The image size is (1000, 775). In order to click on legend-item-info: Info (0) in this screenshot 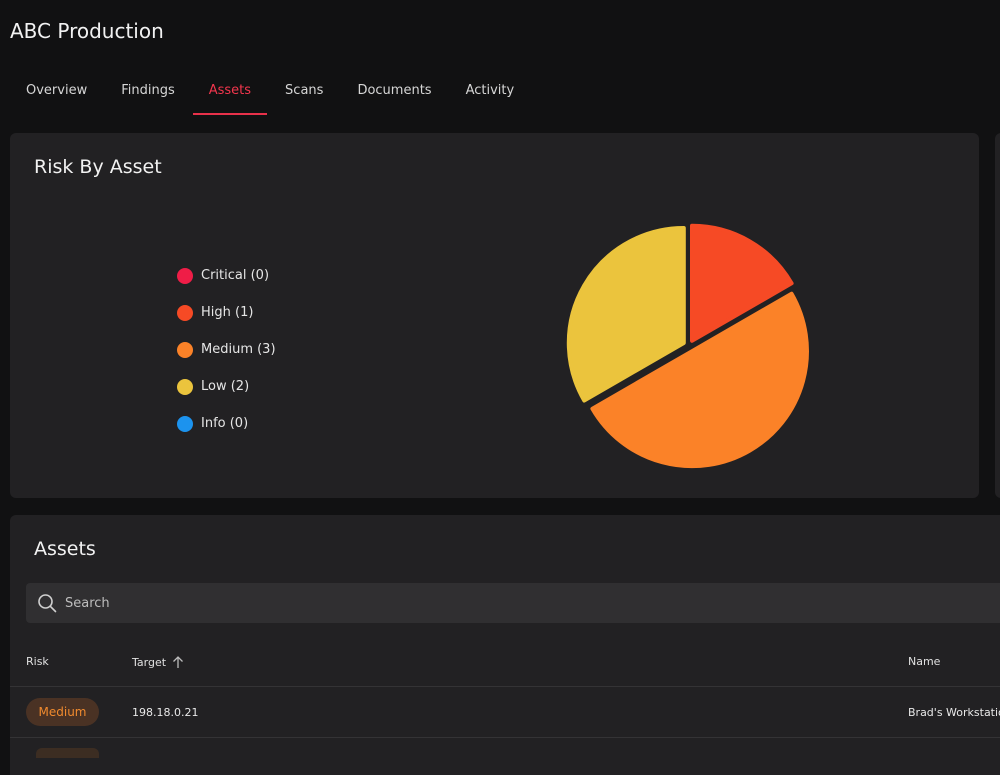, I will do `click(226, 423)`.